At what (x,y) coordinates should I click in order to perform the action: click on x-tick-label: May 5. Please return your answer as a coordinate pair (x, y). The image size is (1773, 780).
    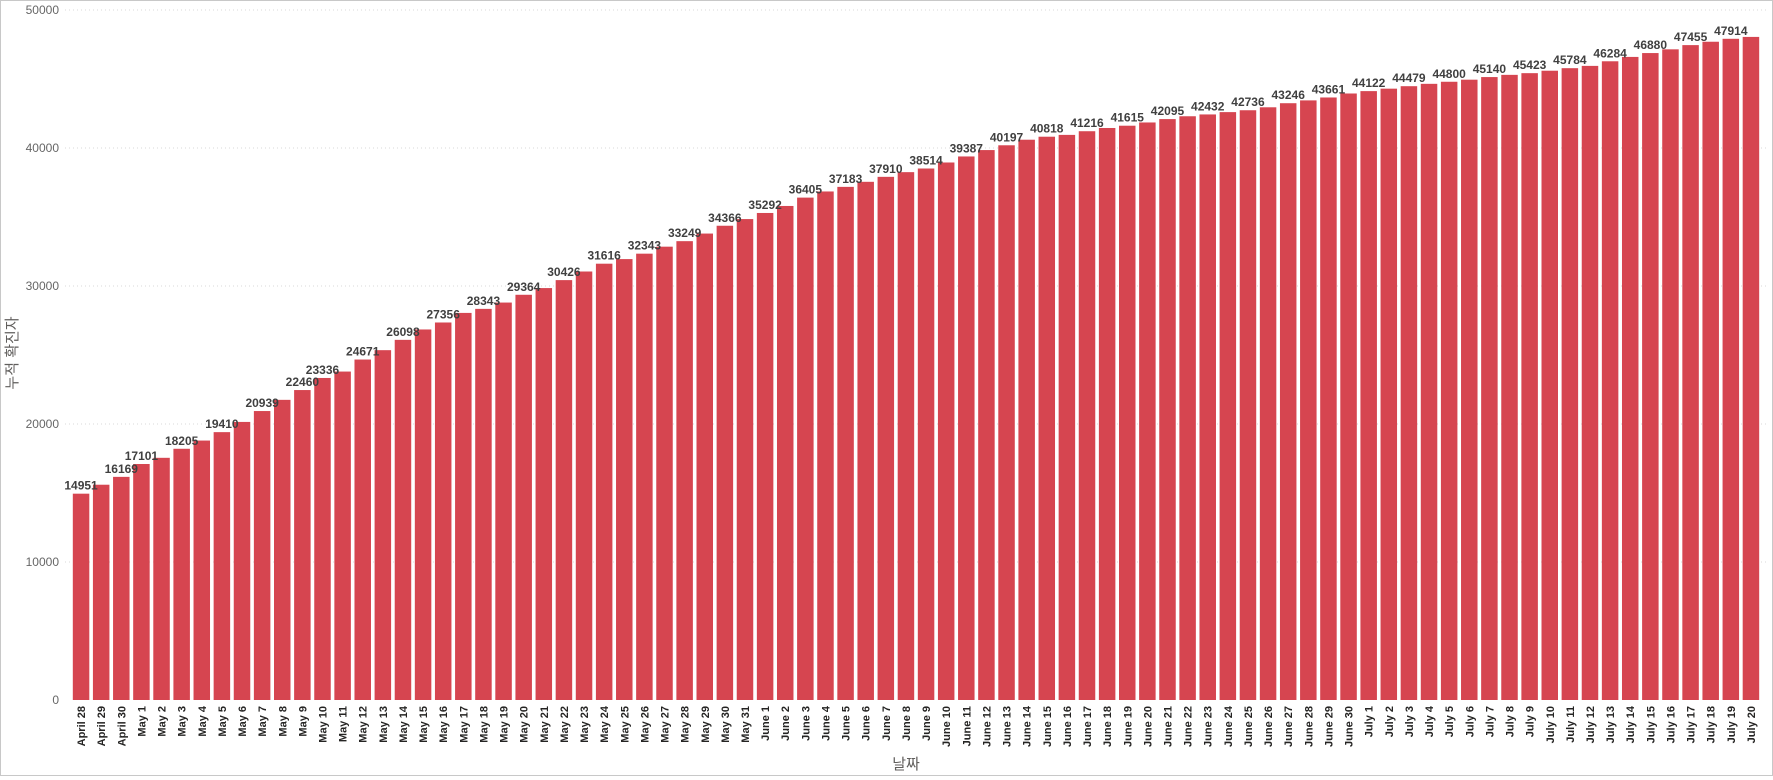
    Looking at the image, I should click on (223, 721).